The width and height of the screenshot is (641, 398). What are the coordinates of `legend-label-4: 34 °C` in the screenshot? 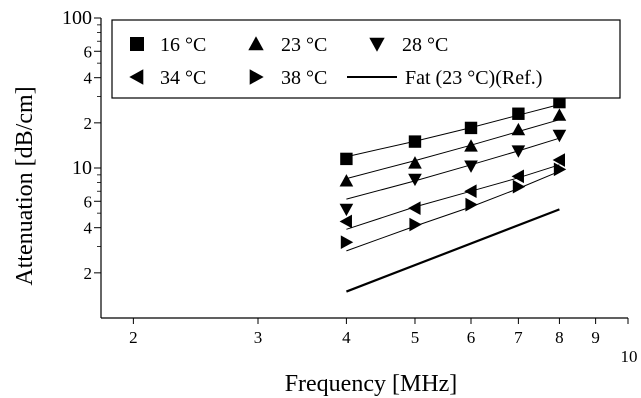 It's located at (183, 78).